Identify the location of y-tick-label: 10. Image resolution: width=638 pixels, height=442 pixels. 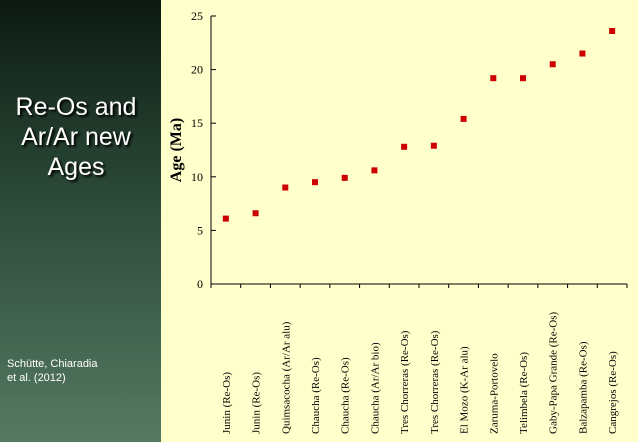
(197, 177).